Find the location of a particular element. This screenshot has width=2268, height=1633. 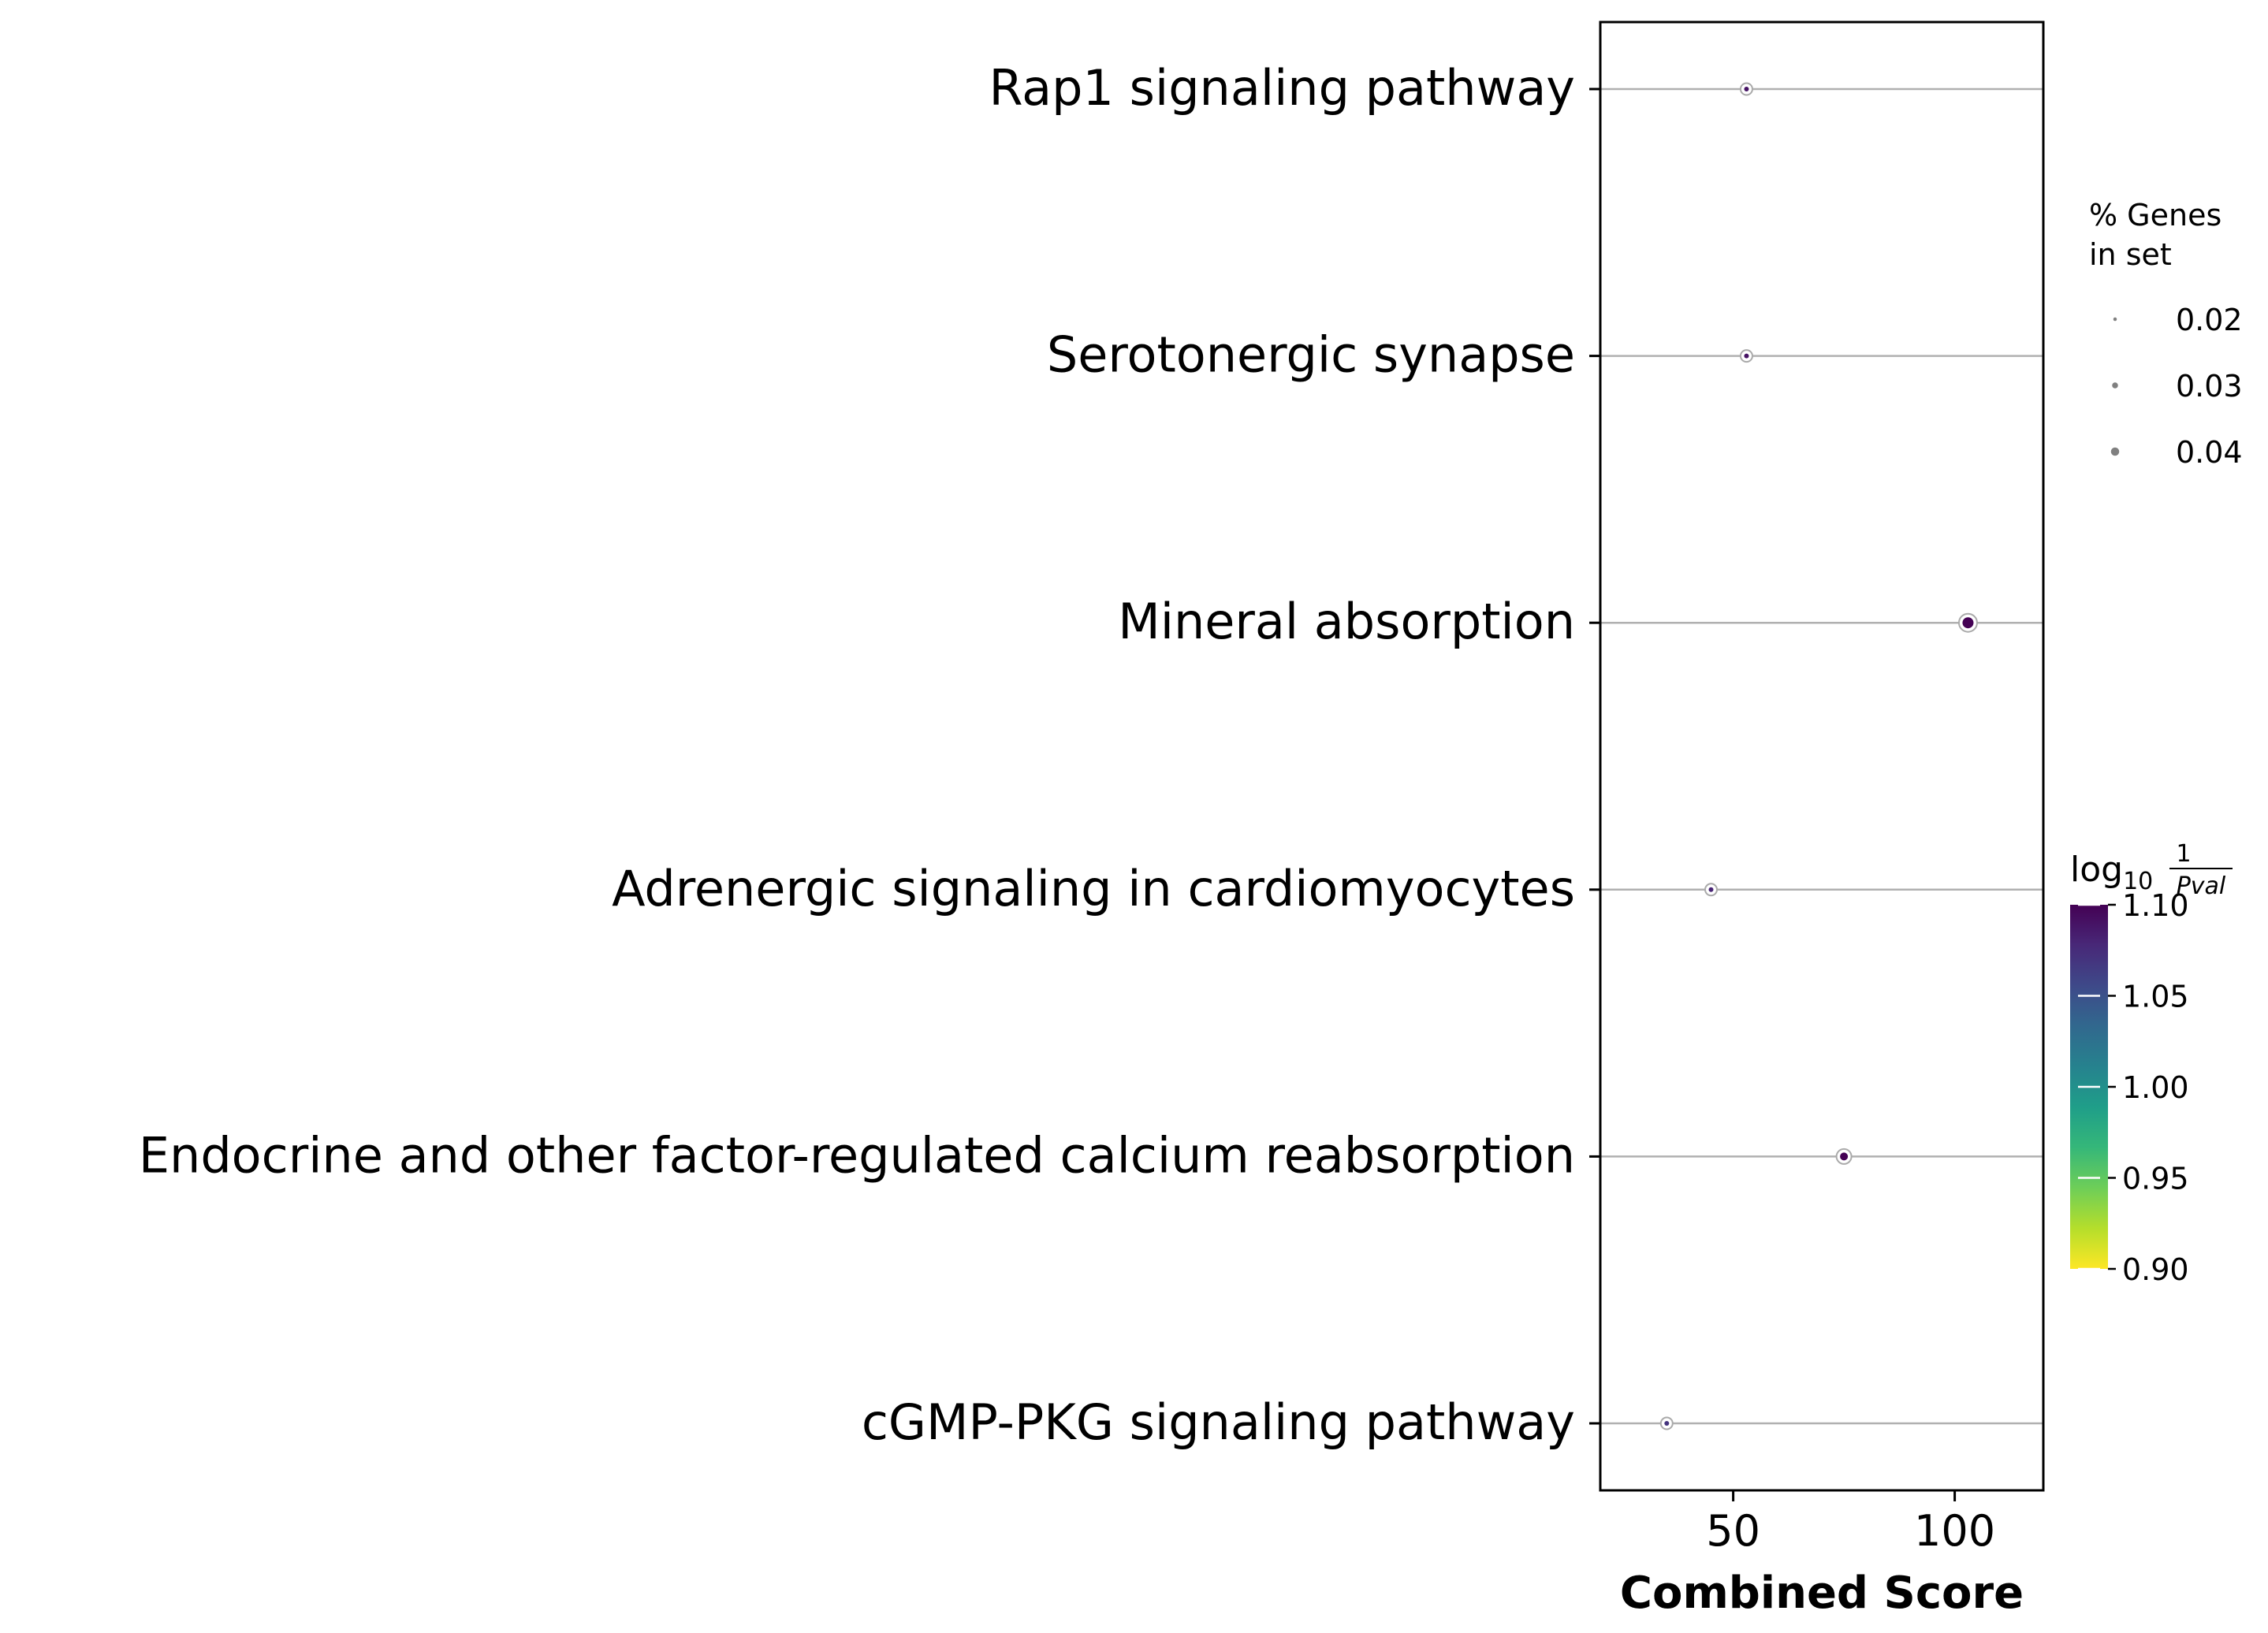

colorbar-tick-label: 0.90 is located at coordinates (2156, 1269).